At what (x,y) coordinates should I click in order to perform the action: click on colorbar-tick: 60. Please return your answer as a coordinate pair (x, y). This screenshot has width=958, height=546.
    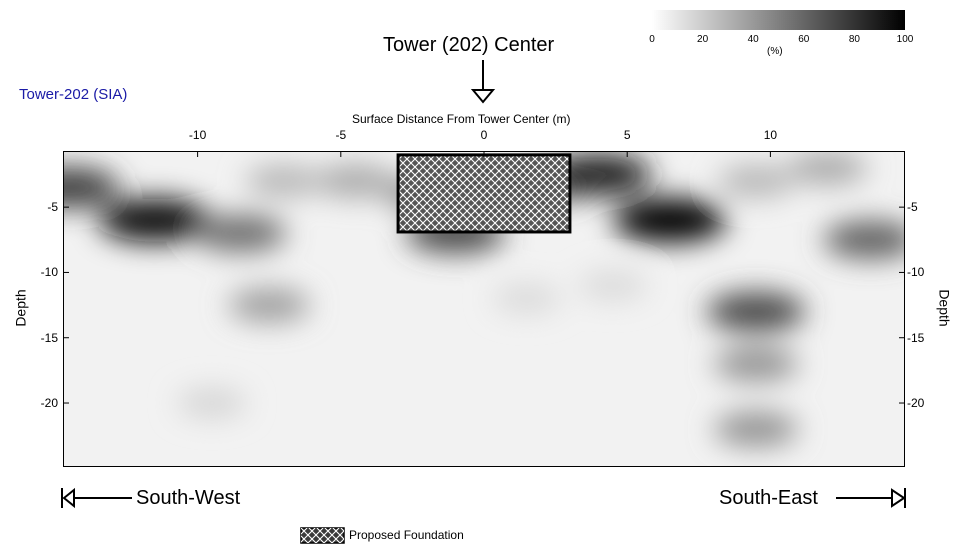
    Looking at the image, I should click on (804, 39).